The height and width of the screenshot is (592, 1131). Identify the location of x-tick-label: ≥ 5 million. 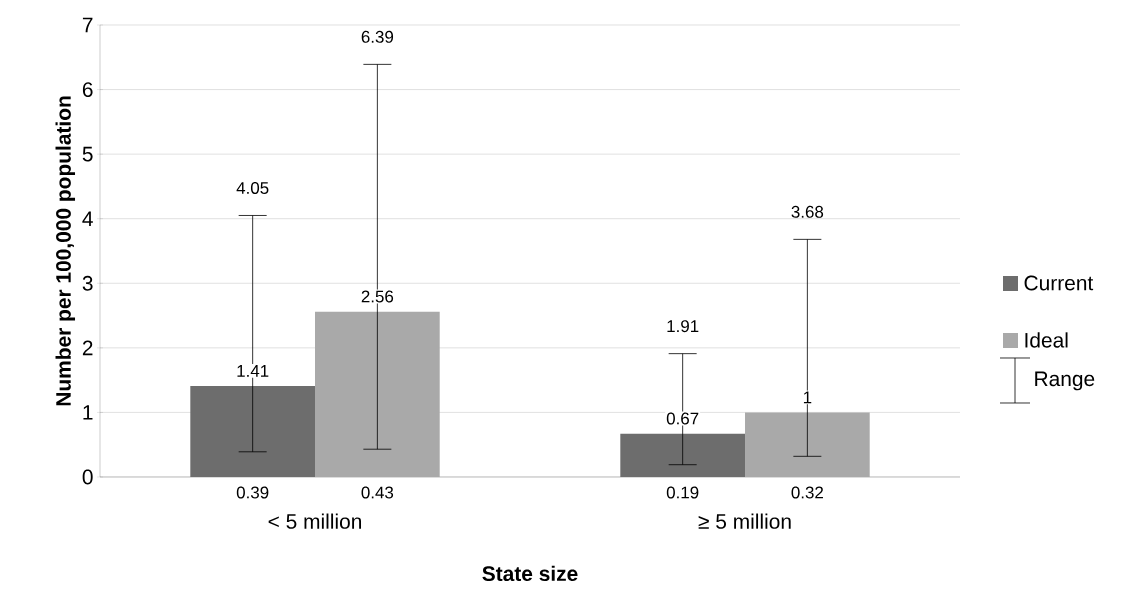
(744, 521).